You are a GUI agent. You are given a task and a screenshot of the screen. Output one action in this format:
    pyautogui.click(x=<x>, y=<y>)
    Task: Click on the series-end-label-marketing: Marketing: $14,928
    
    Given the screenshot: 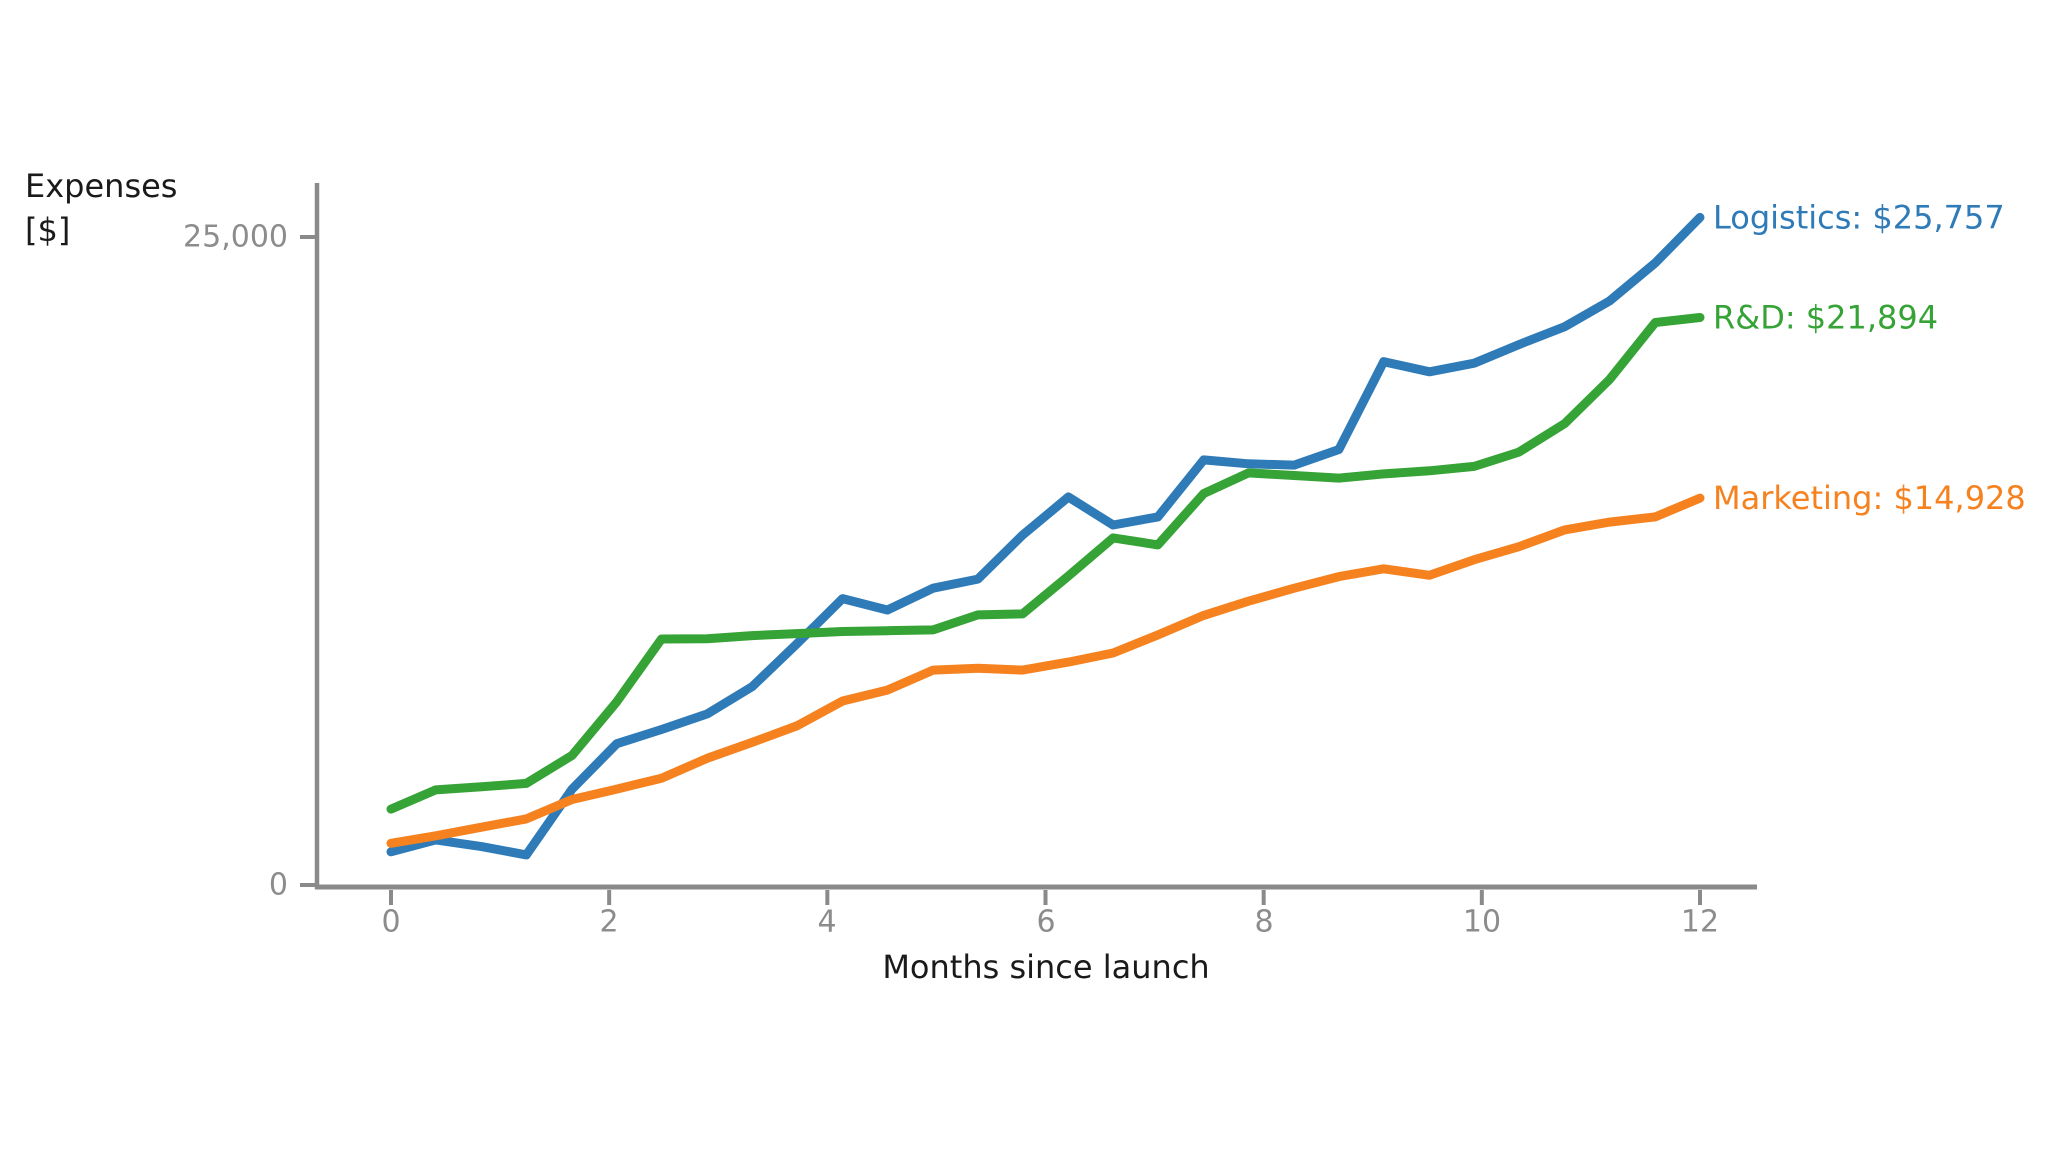 What is the action you would take?
    pyautogui.click(x=1869, y=498)
    